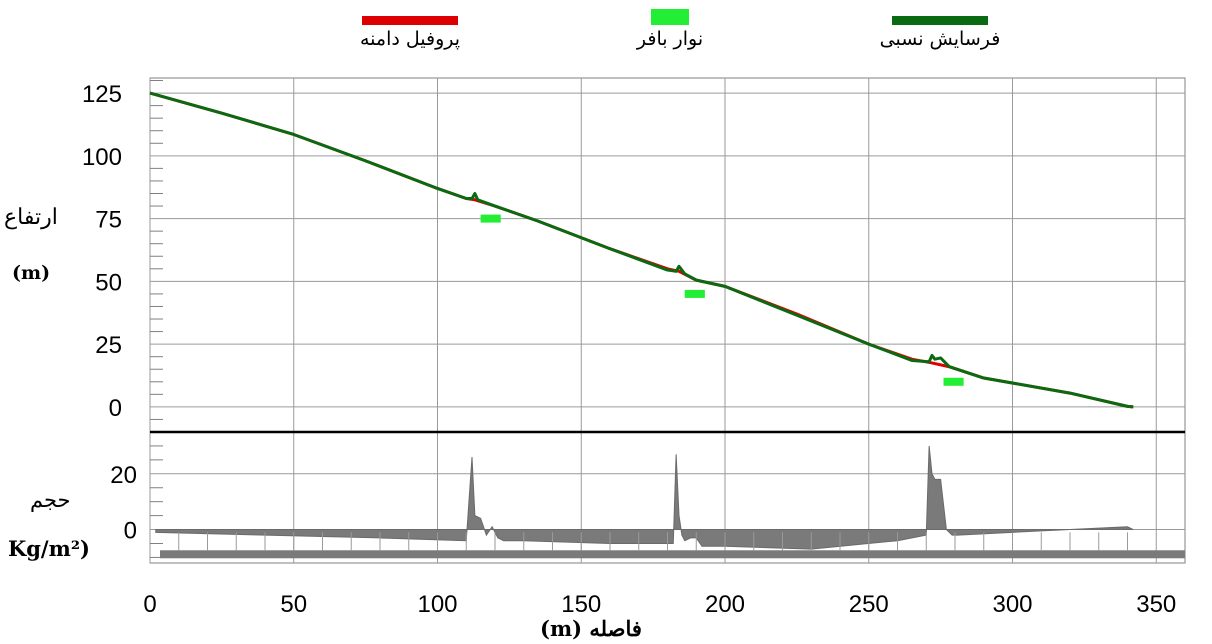 The image size is (1212, 644). I want to click on legend-label-buffer-strip: نوار بافر, so click(670, 39).